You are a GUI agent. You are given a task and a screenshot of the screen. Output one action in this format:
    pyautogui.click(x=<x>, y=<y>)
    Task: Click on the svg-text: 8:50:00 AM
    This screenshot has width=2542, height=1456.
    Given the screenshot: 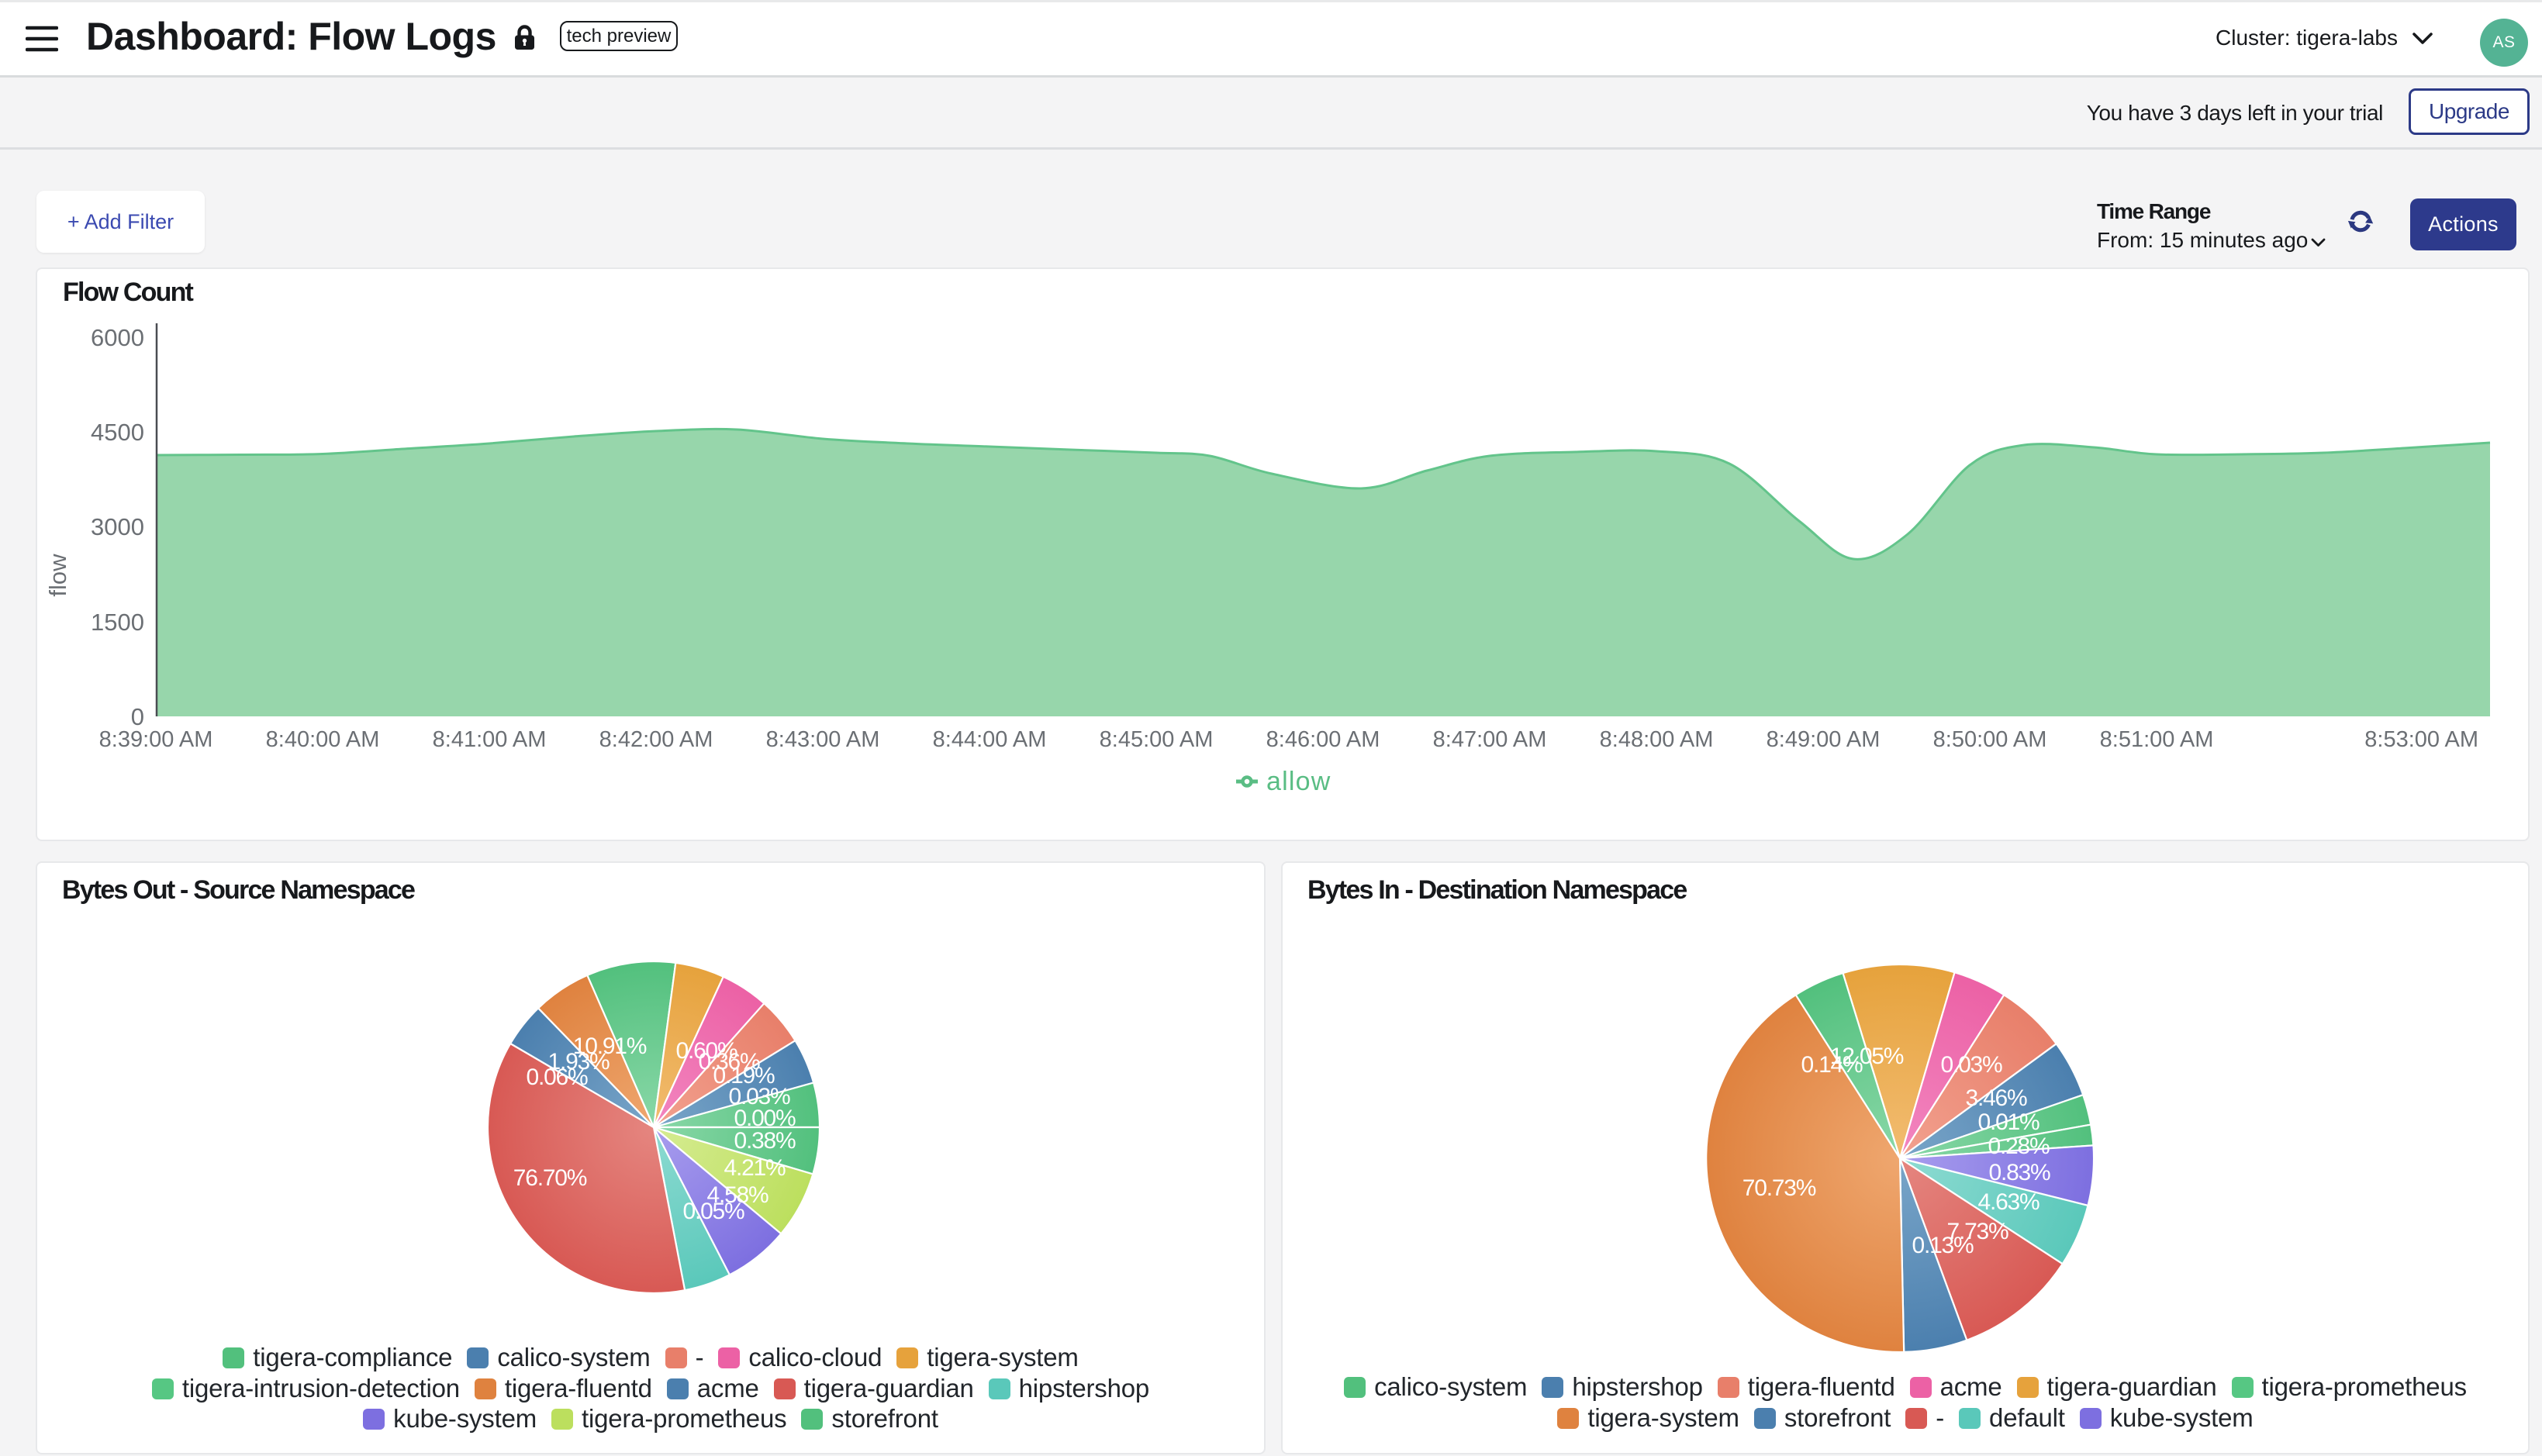 What is the action you would take?
    pyautogui.click(x=1990, y=740)
    